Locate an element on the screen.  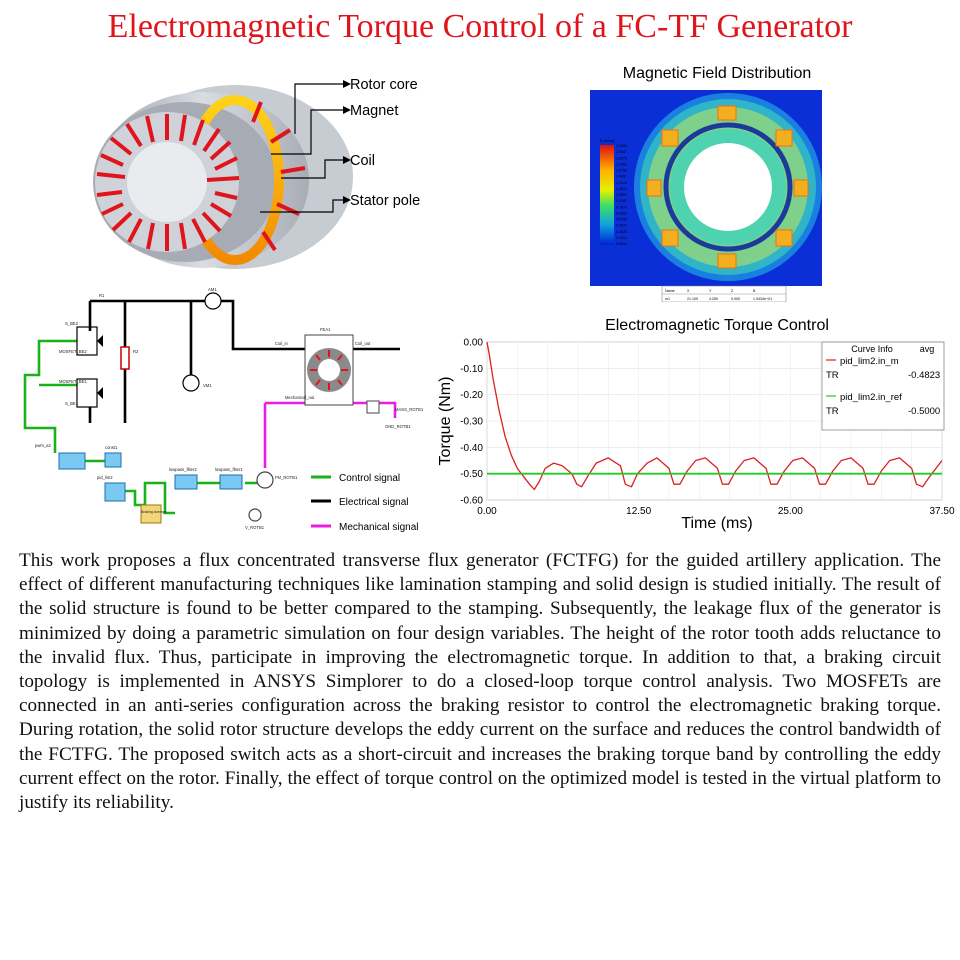
probe-header-z: Z is located at coordinates (732, 291).